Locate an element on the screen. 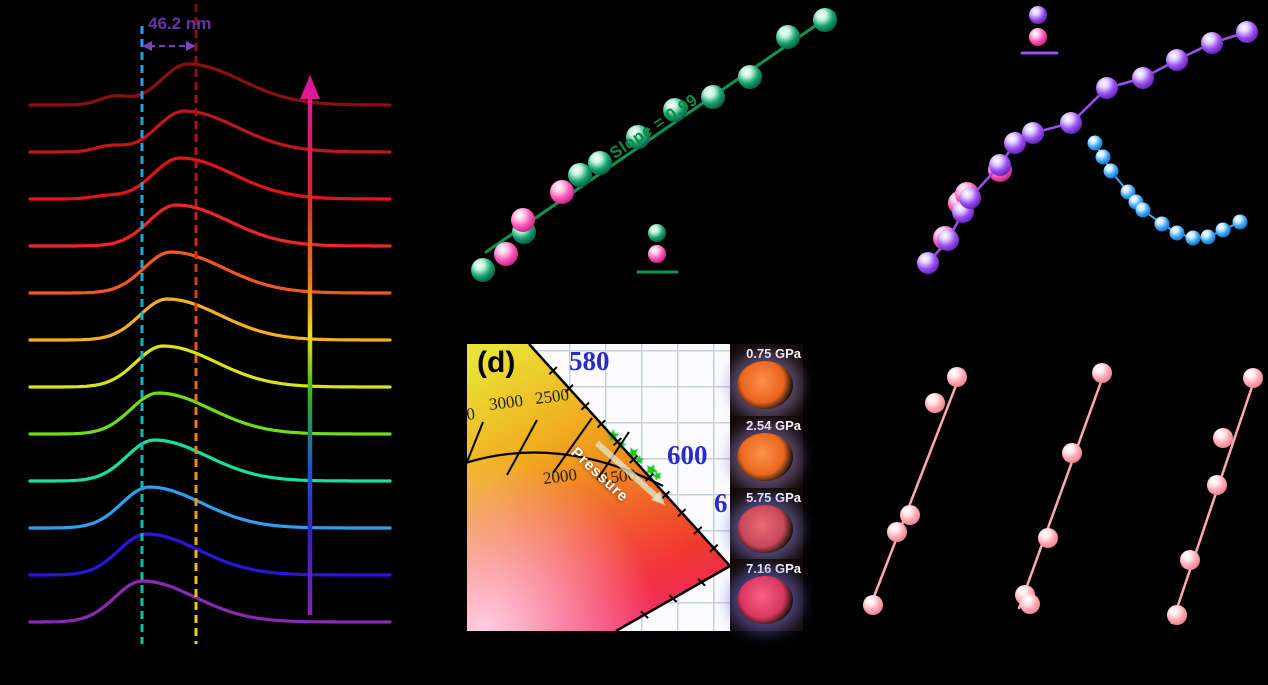 Image resolution: width=1268 pixels, height=685 pixels. sample-photo-cell: 7.16 GPa is located at coordinates (766, 595).